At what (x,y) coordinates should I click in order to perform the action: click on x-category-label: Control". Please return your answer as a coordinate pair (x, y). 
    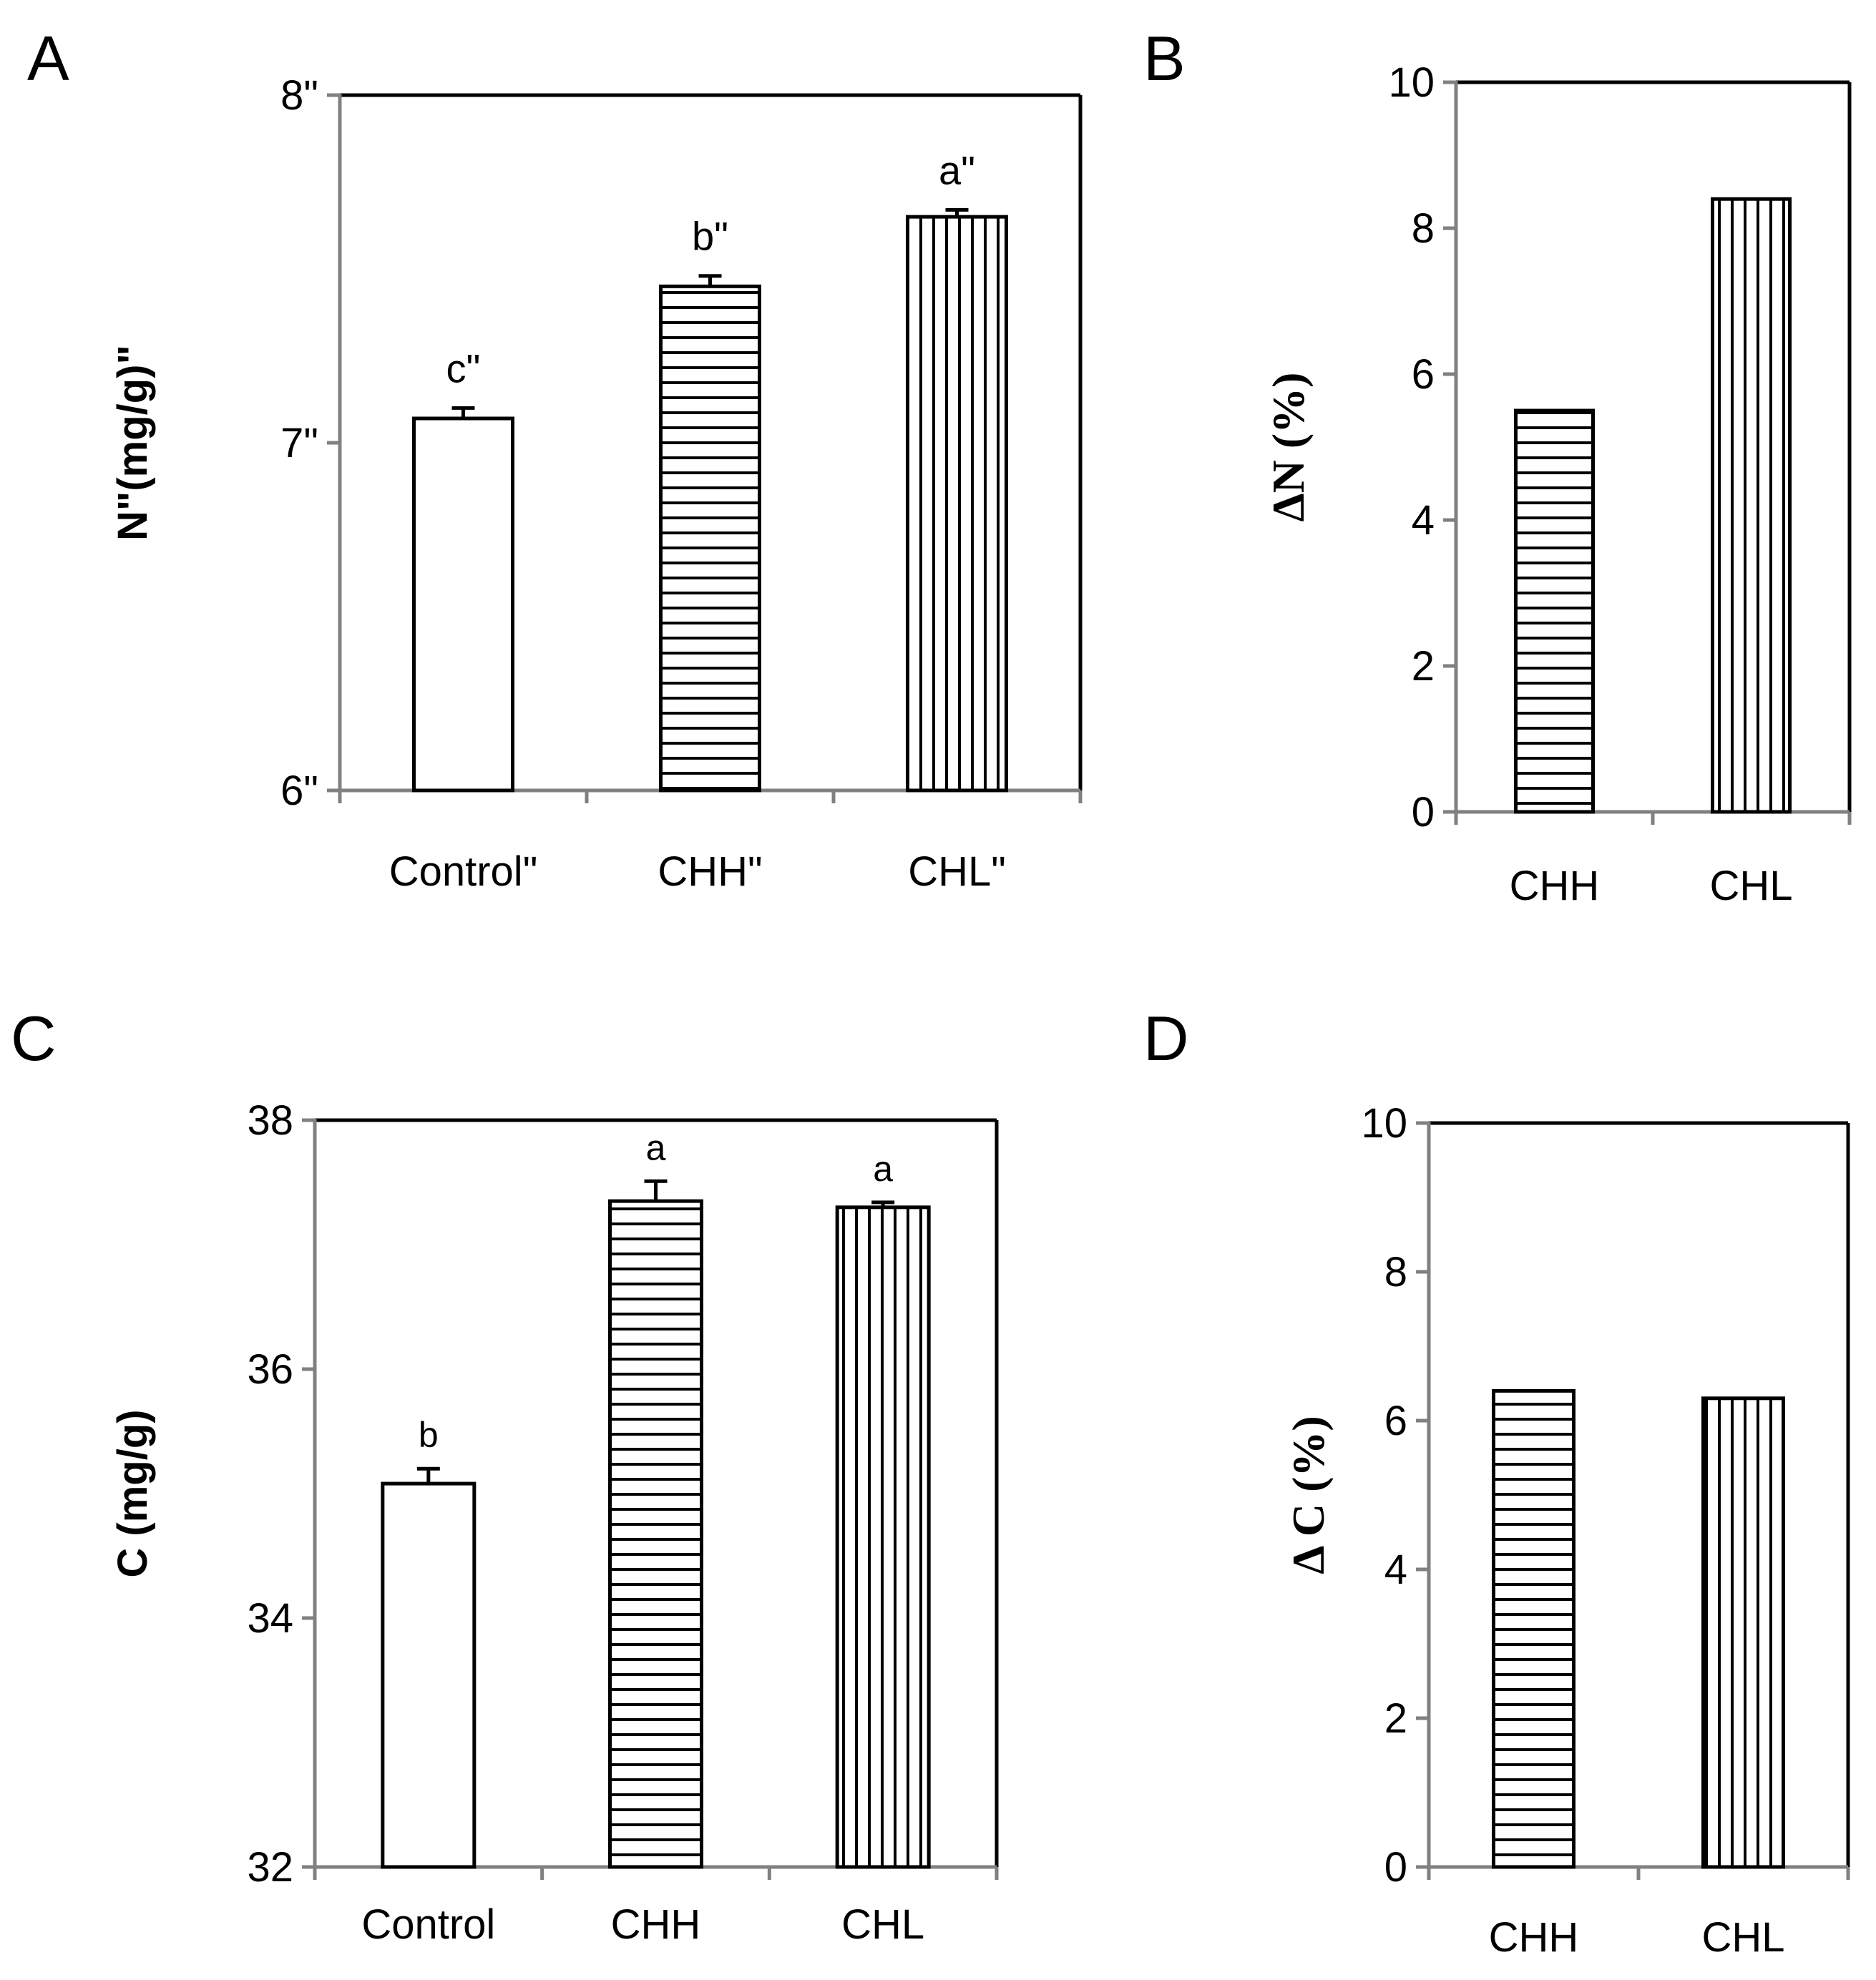
    Looking at the image, I should click on (464, 871).